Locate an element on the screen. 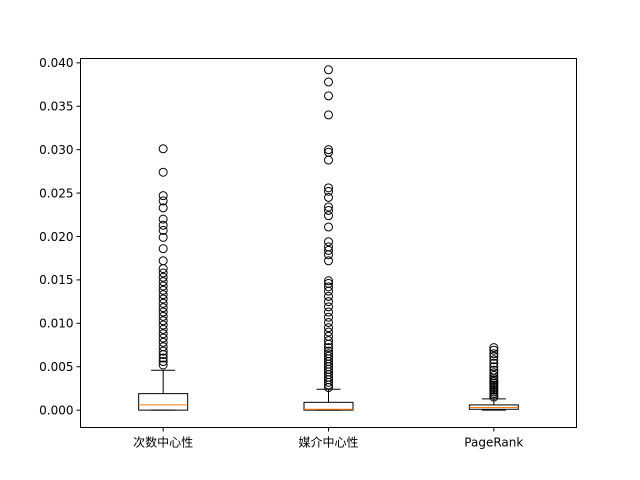  x-axis: 次数中心性 媒介中心性 PageRank is located at coordinates (328, 438).